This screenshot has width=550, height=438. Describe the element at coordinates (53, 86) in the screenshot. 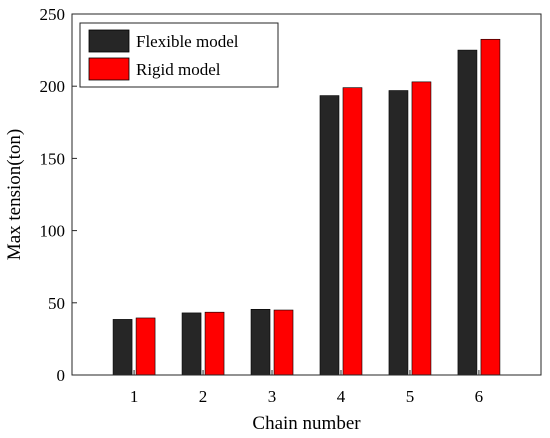

I see `y-tick-label: 200` at that location.